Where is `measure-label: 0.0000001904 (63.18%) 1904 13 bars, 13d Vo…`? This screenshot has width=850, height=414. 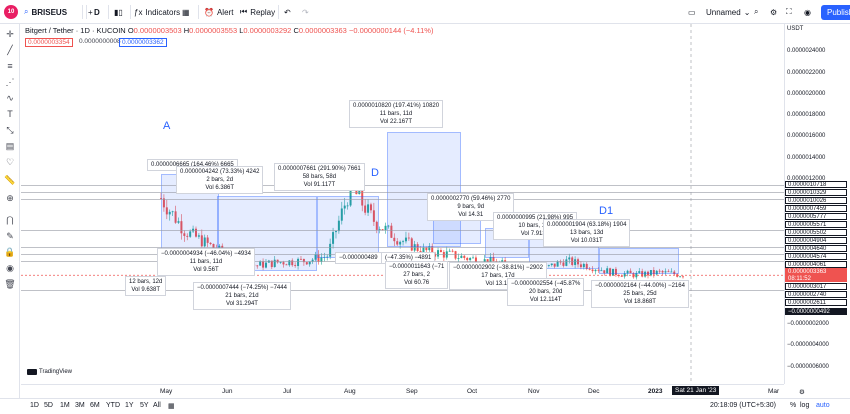
measure-label: 0.0000001904 (63.18%) 1904 13 bars, 13d Vo… is located at coordinates (587, 233).